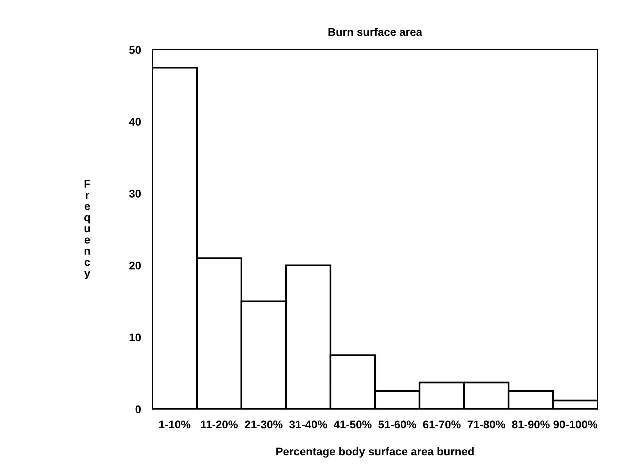  What do you see at coordinates (576, 424) in the screenshot?
I see `x-tick-label: 90-100%` at bounding box center [576, 424].